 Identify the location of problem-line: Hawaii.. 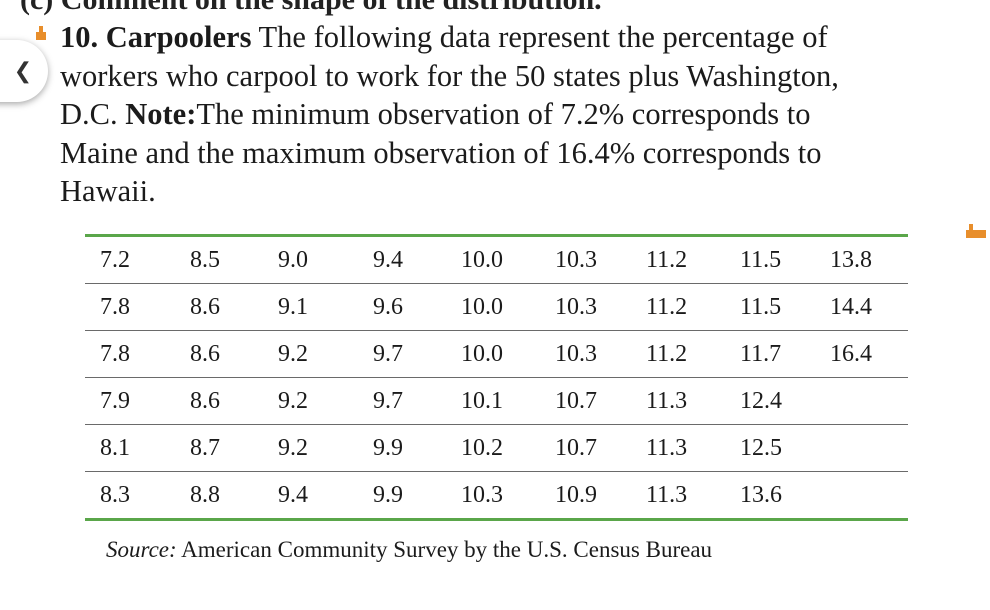
(108, 191).